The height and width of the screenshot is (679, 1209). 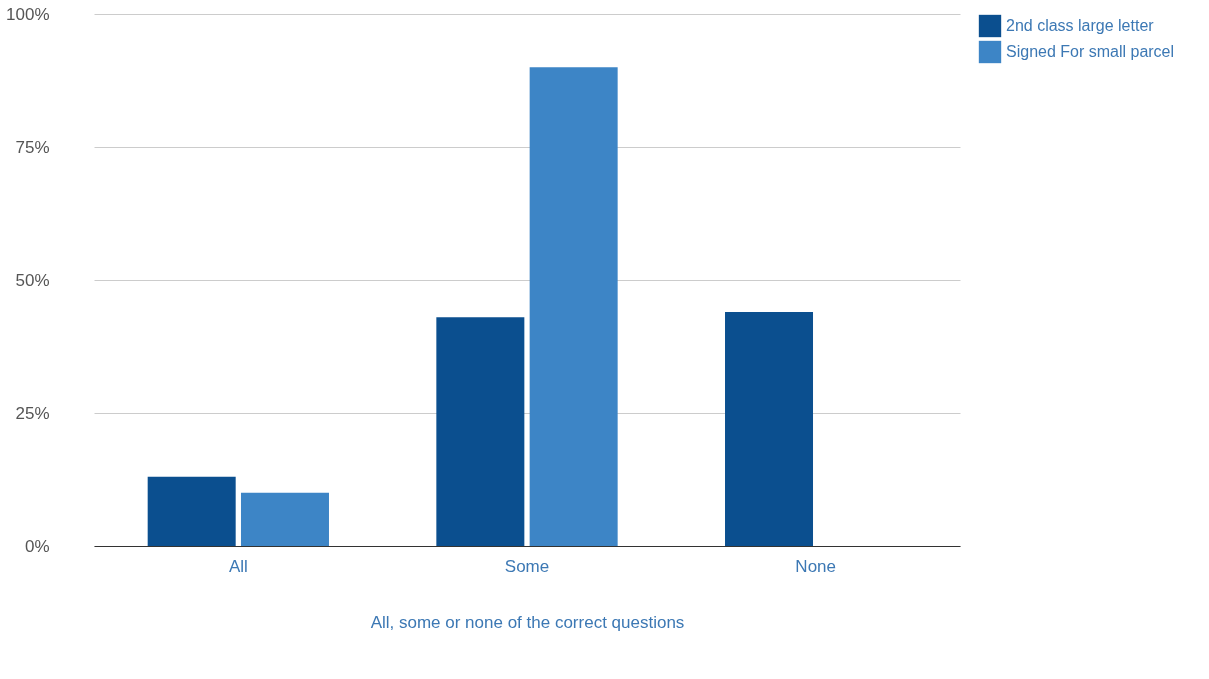 What do you see at coordinates (1090, 51) in the screenshot?
I see `legend-label: Signed For small parcel` at bounding box center [1090, 51].